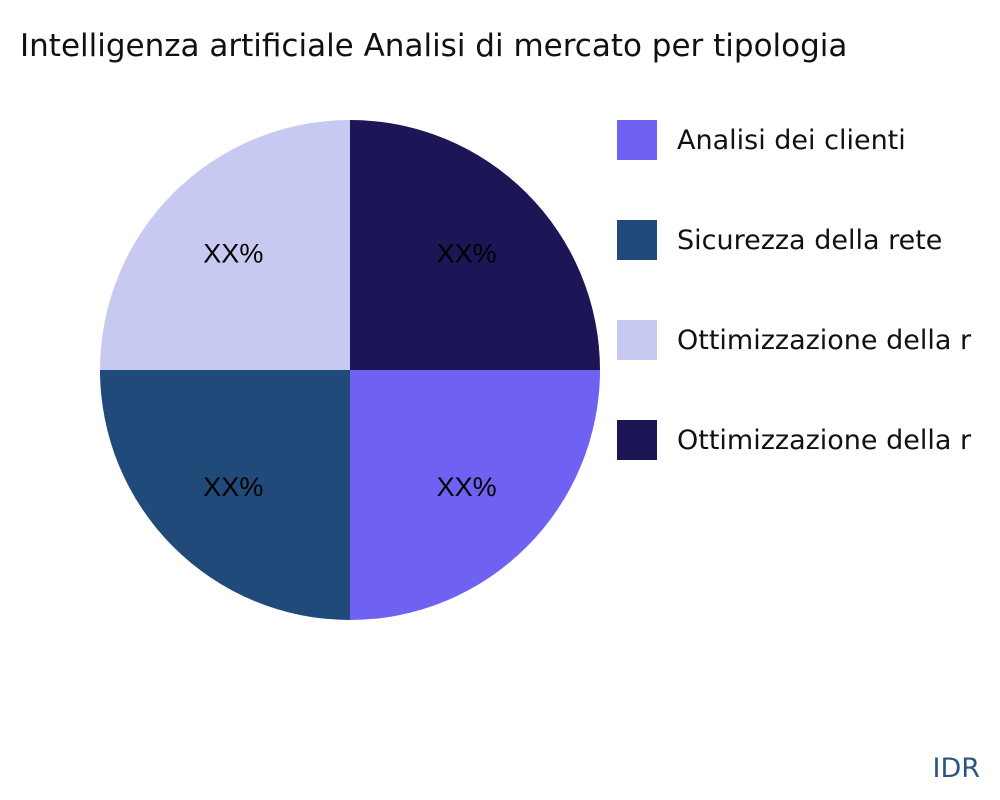 The width and height of the screenshot is (1000, 800). I want to click on legend-label: Analisi dei clienti, so click(791, 140).